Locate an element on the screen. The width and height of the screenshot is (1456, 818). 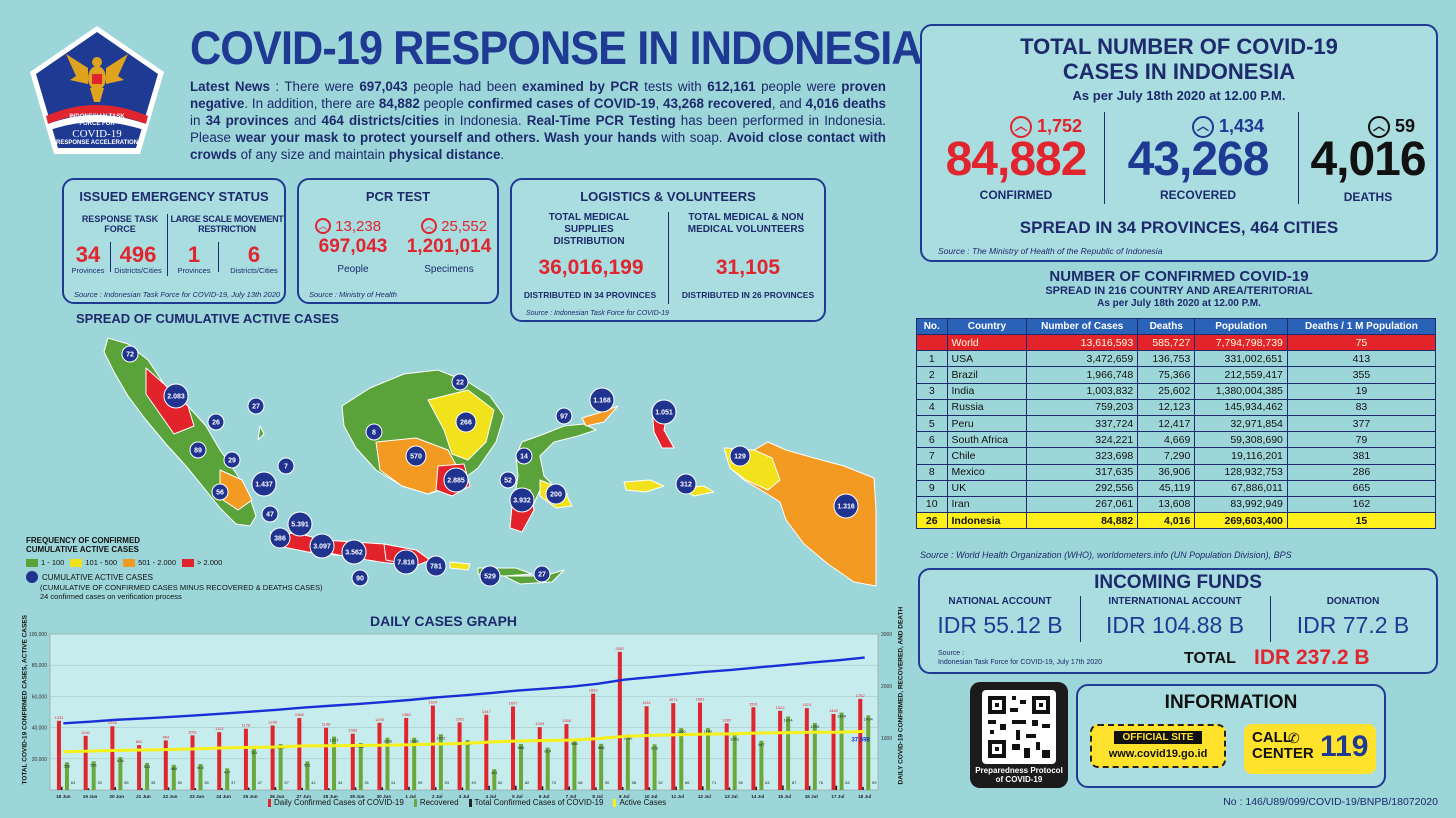
map-case-circle: 3.097 is located at coordinates (322, 546).